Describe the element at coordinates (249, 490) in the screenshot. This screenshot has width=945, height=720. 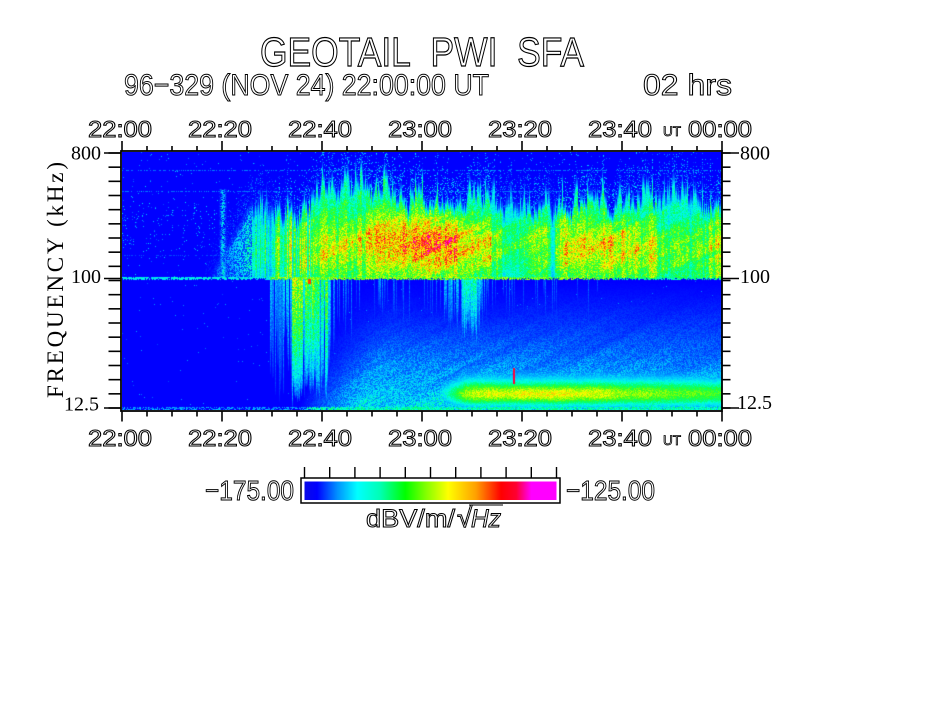
I see `svg-text: −175.00` at that location.